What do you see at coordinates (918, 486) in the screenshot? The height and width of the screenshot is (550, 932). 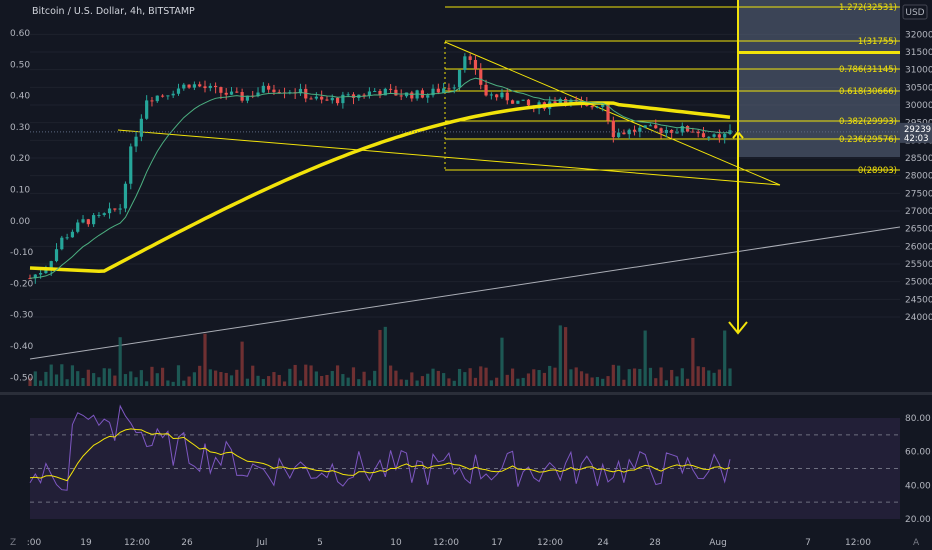 I see `rsi-tick-label: 40.00` at bounding box center [918, 486].